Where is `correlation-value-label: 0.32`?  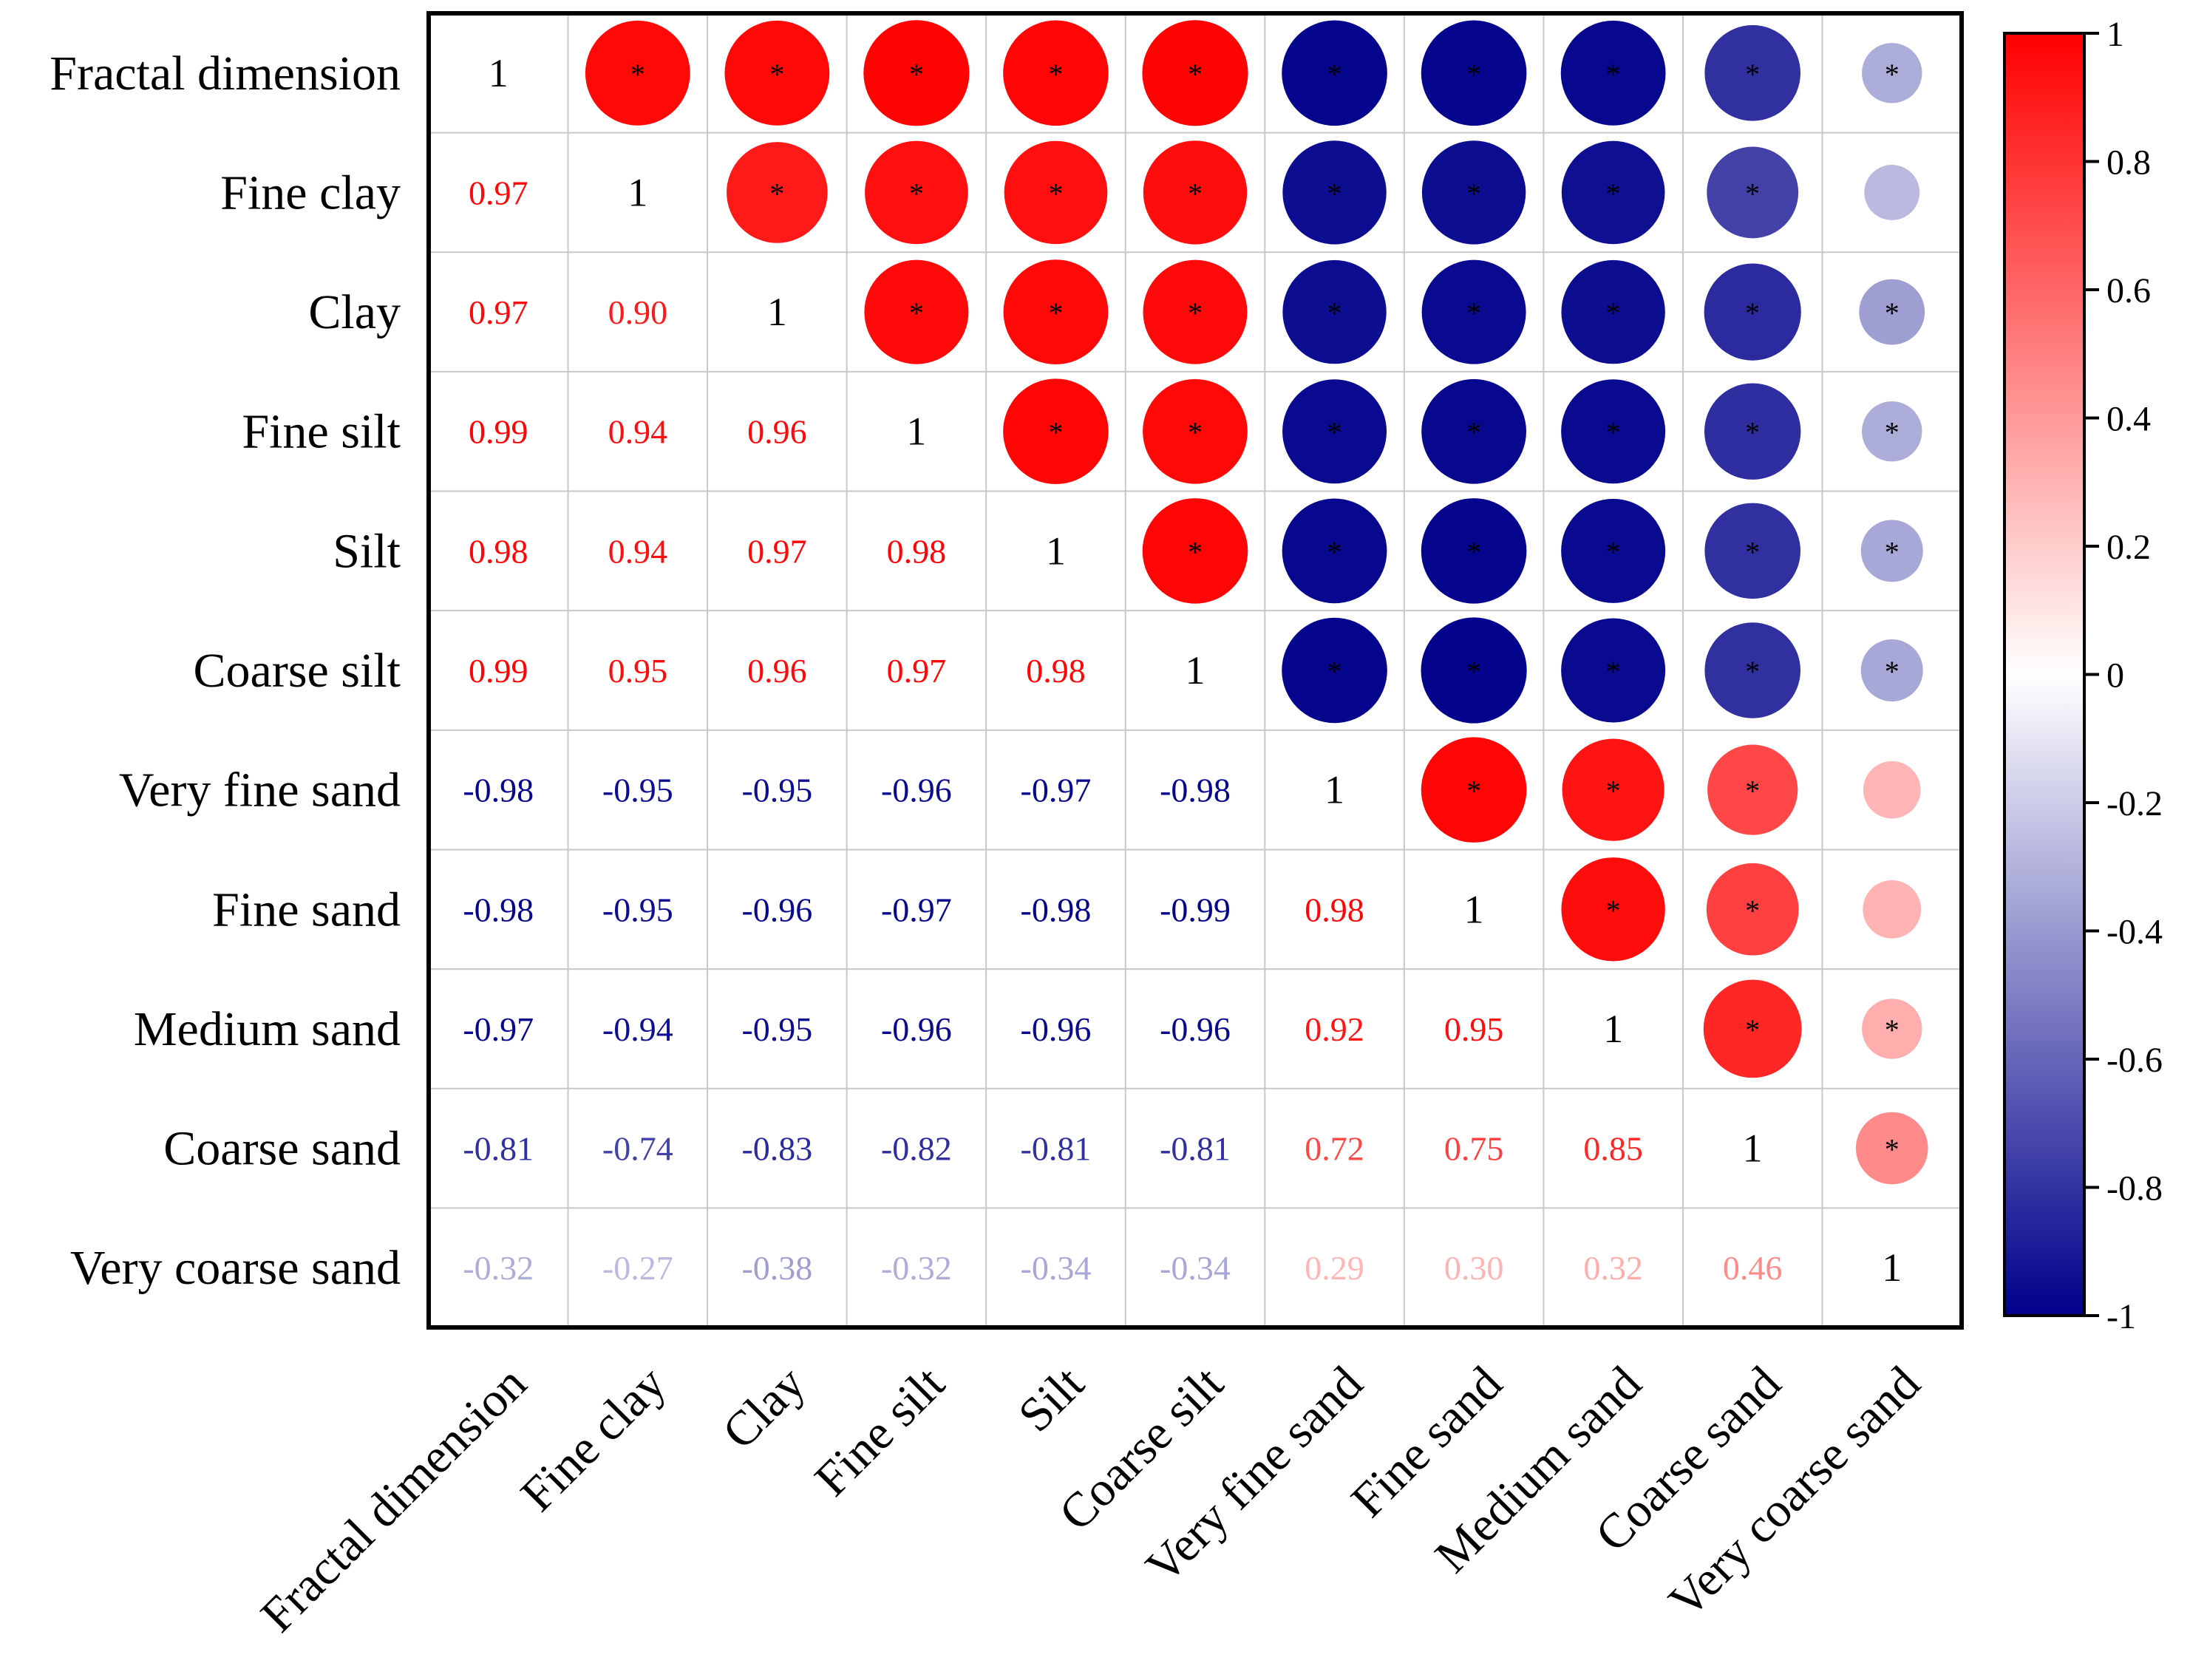
correlation-value-label: 0.32 is located at coordinates (1613, 1268).